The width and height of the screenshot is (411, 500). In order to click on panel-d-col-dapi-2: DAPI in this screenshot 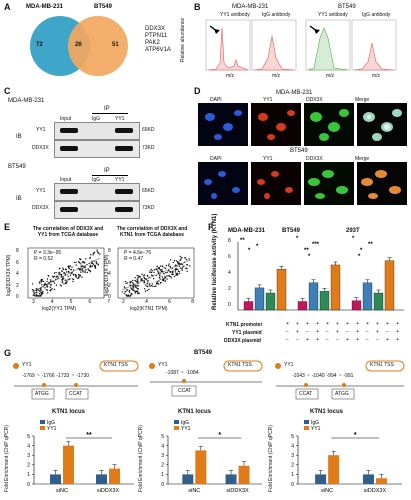, I will do `click(216, 159)`.